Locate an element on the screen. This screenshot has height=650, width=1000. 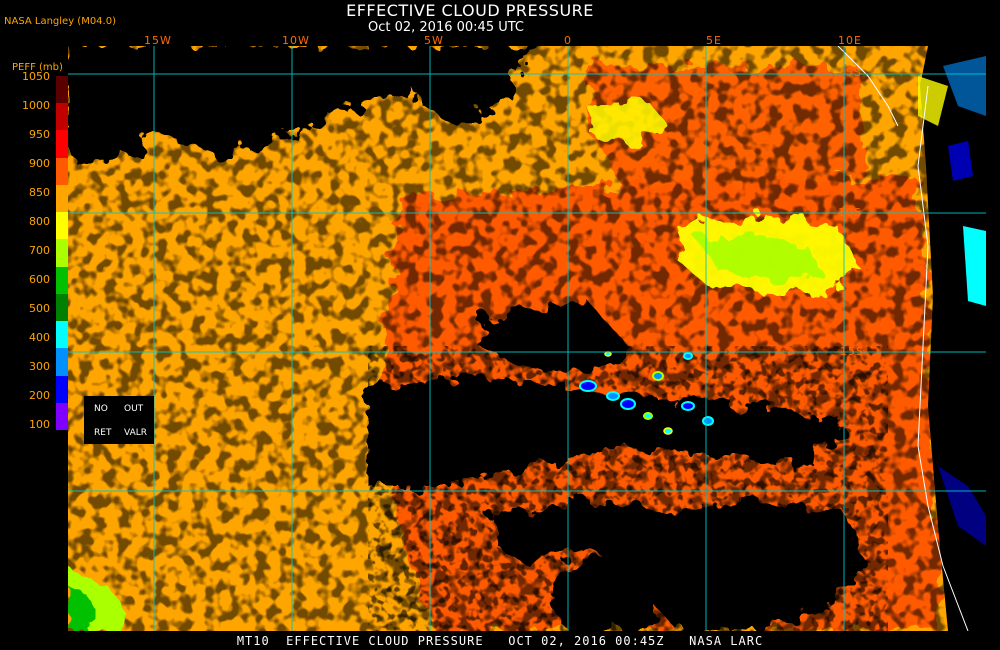
lat-label-10s: 10S is located at coordinates (850, 212).